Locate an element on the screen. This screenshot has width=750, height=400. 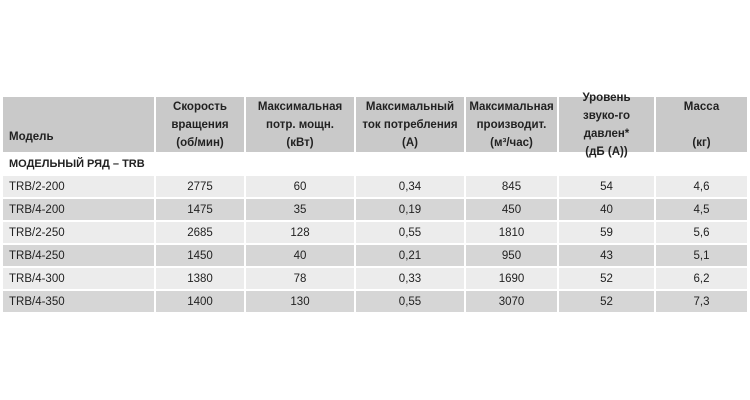
table-cell: 2685 is located at coordinates (201, 232).